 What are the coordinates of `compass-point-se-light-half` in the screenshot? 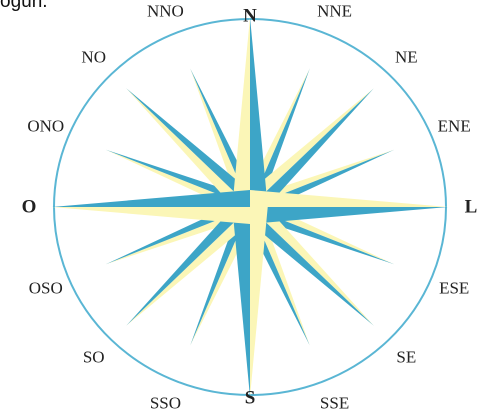 It's located at (312, 262).